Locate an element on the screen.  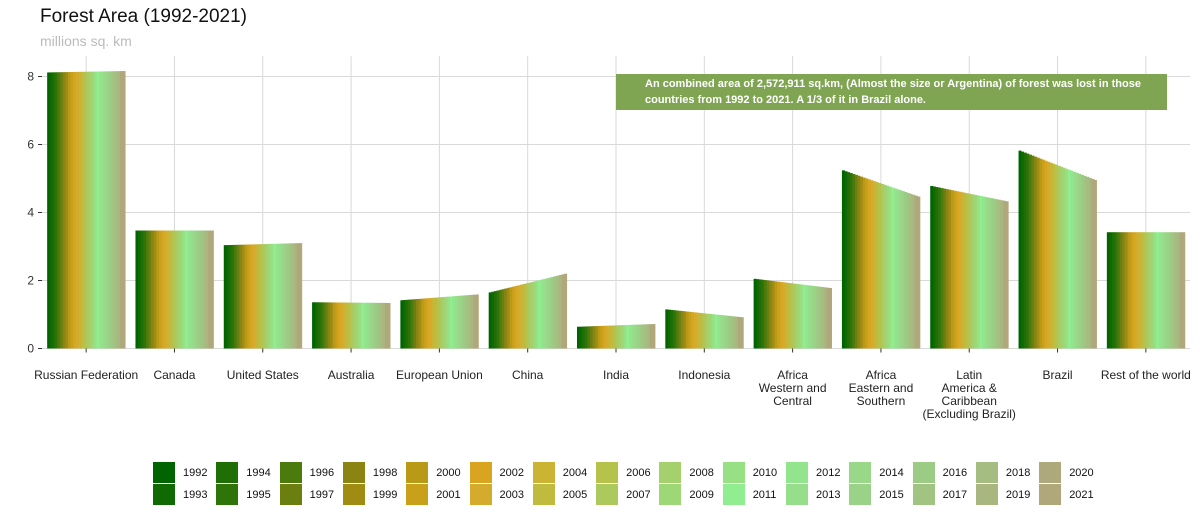
x-tick-label-line: Australia is located at coordinates (351, 375).